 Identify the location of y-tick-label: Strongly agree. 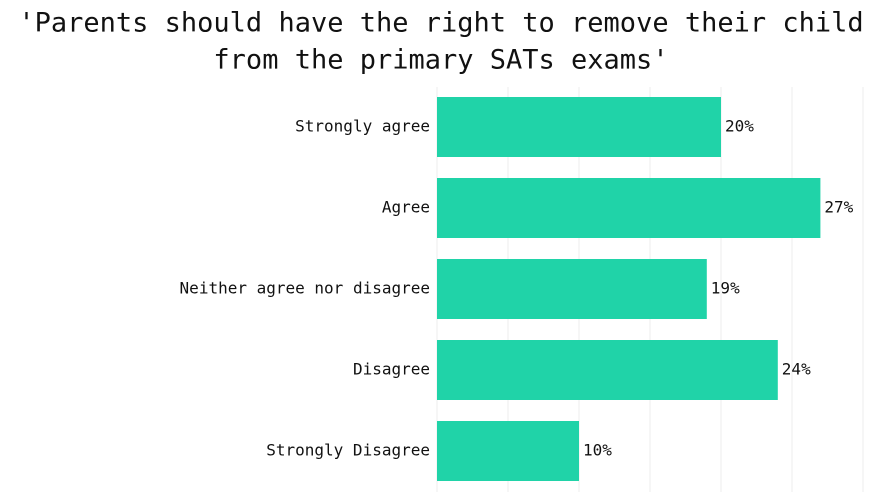
(362, 126).